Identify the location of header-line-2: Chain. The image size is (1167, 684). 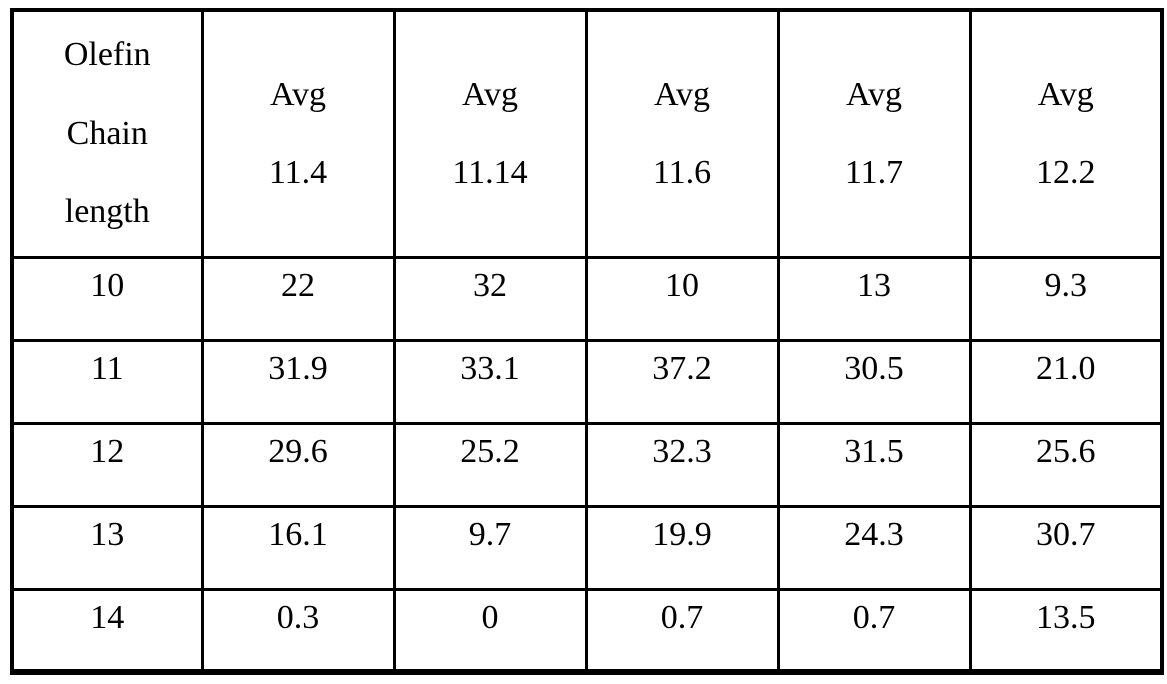
(107, 133).